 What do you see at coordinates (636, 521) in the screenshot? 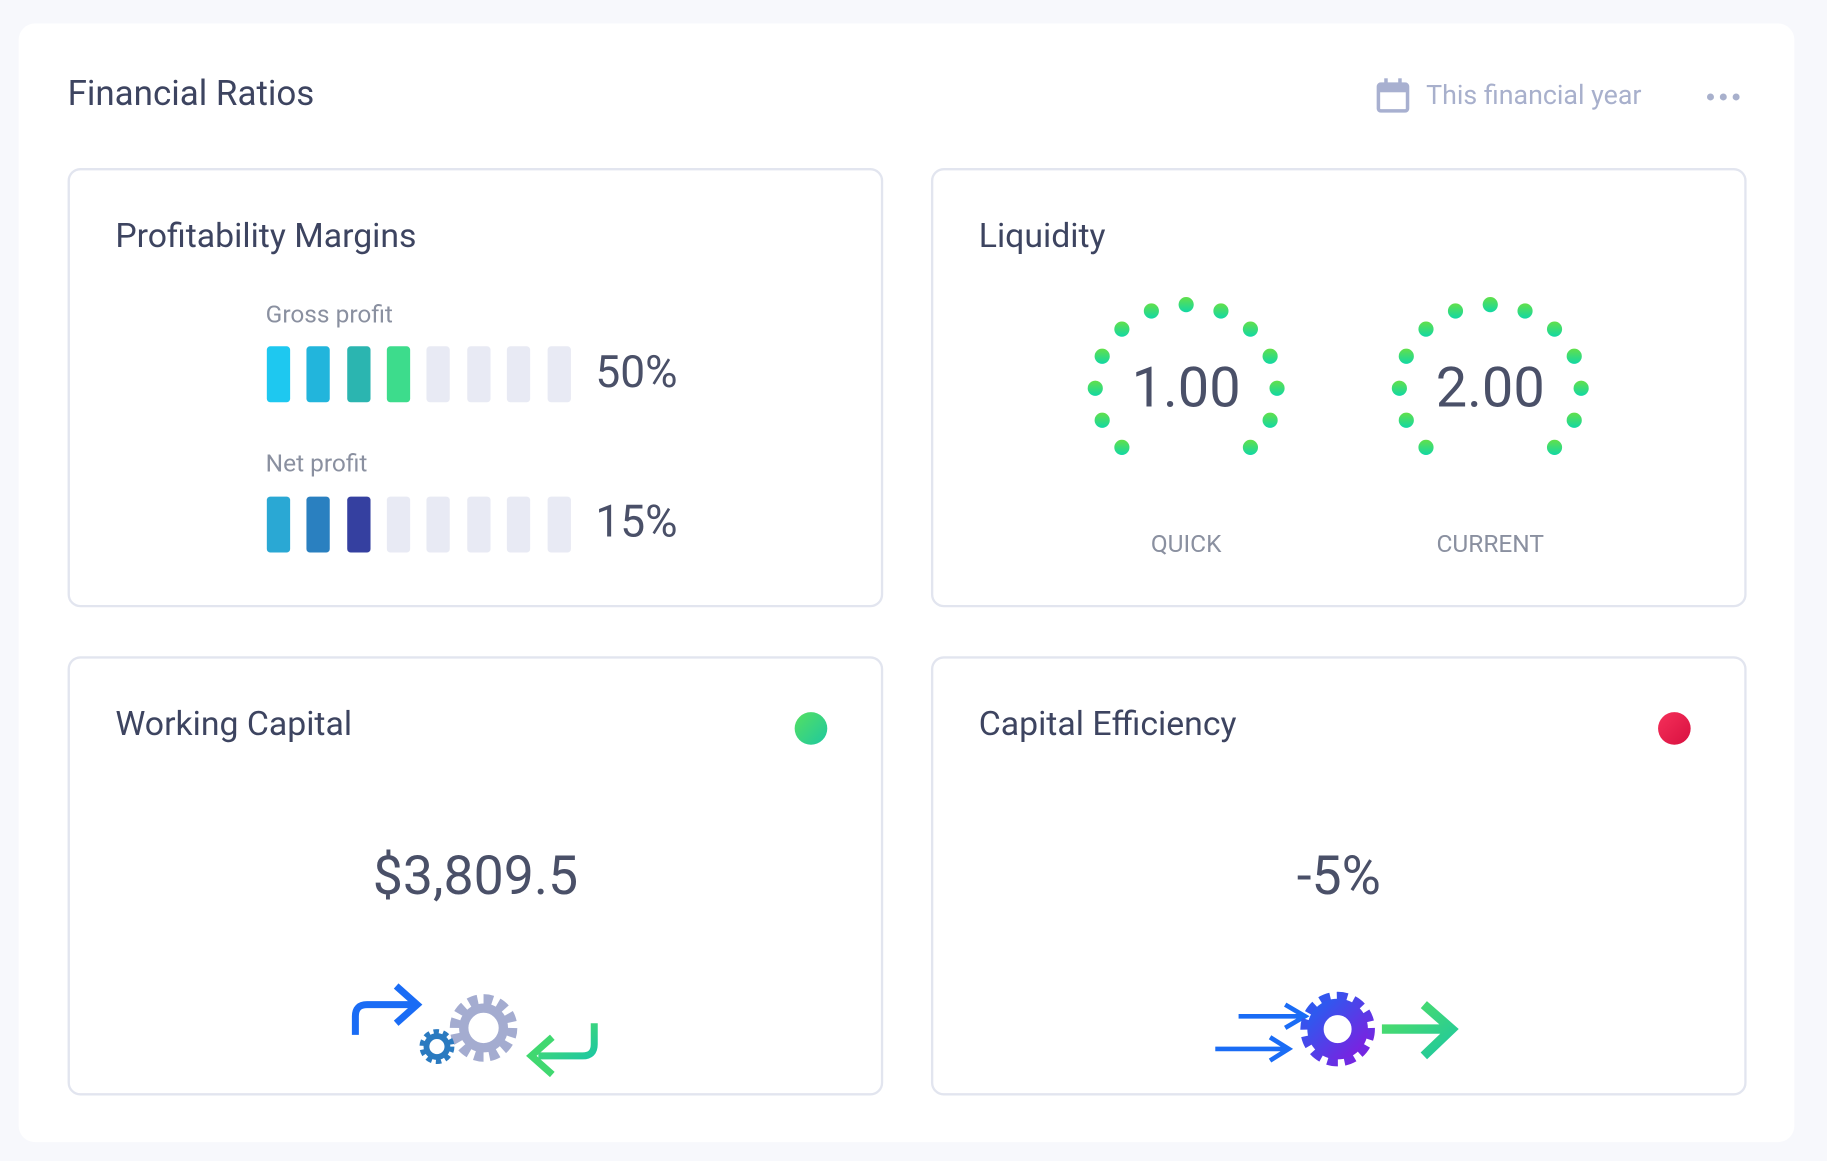
I see `bar-value: 15%` at bounding box center [636, 521].